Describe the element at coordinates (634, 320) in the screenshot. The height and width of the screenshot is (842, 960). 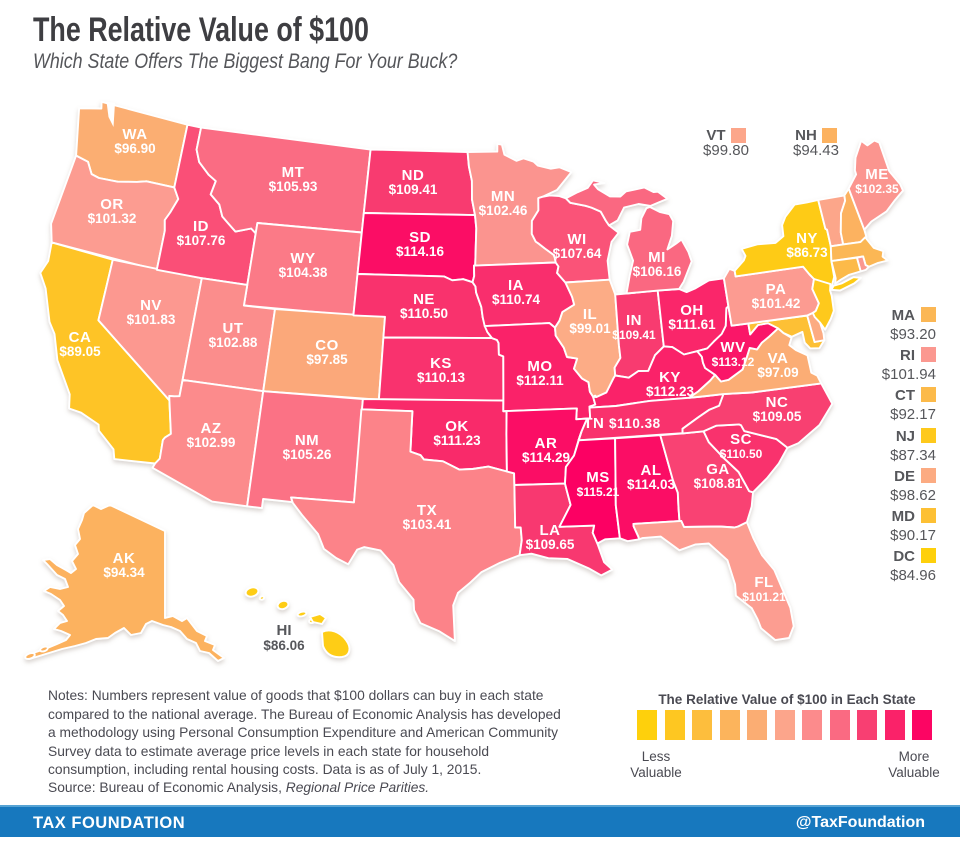
I see `svg-text: IN` at that location.